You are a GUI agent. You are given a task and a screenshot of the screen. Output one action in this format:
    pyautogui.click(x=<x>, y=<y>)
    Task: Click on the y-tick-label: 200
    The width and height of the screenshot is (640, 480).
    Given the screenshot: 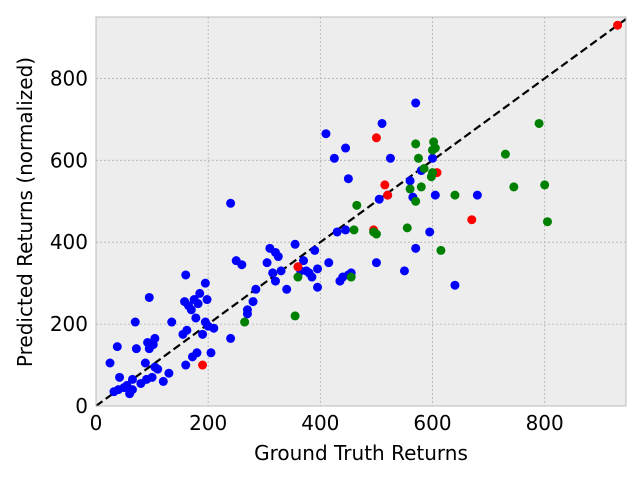 What is the action you would take?
    pyautogui.click(x=69, y=324)
    